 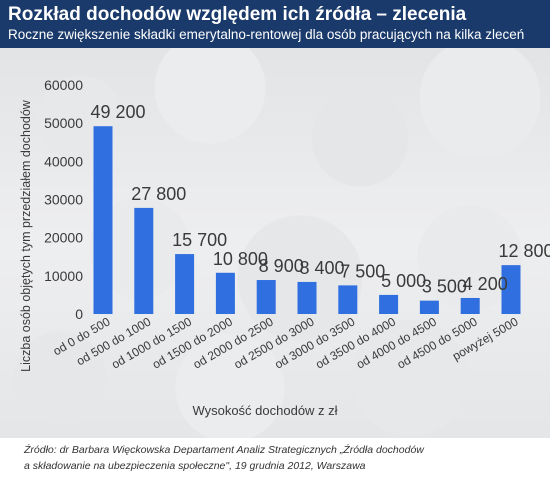 What do you see at coordinates (240, 259) in the screenshot?
I see `data-label: 10 800` at bounding box center [240, 259].